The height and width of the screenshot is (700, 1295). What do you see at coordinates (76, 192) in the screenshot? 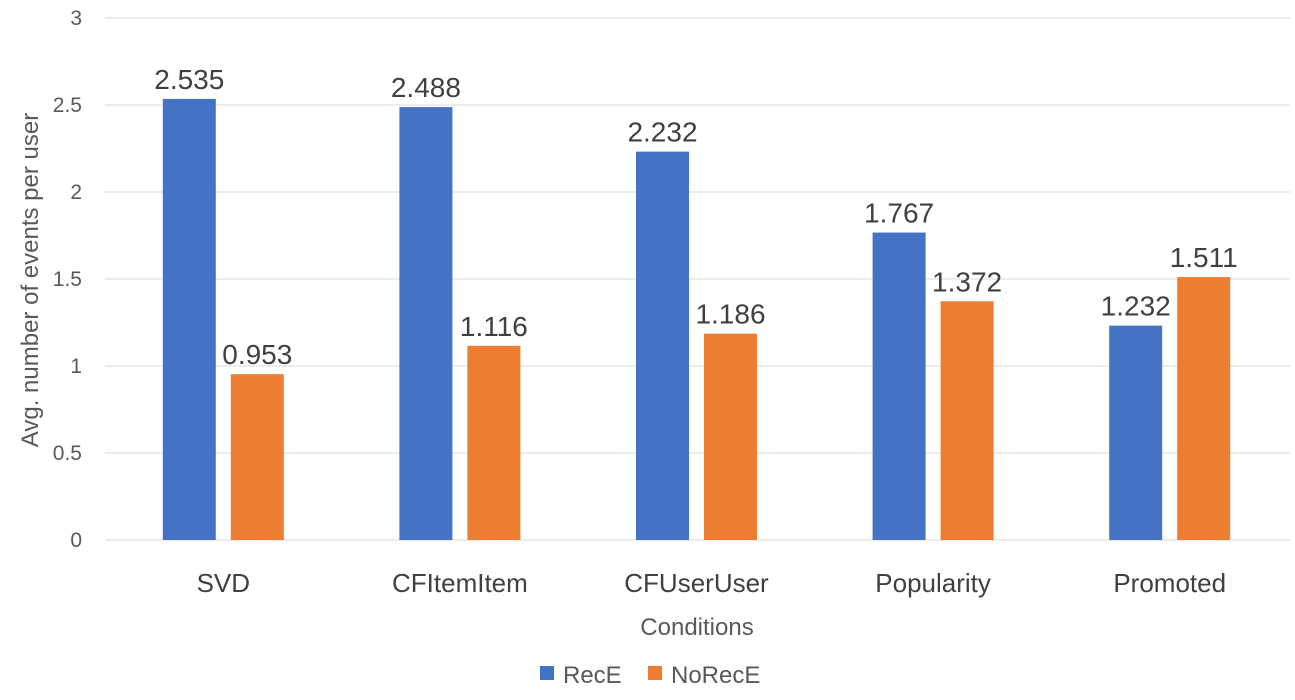
I see `y-tick-label: 2` at bounding box center [76, 192].